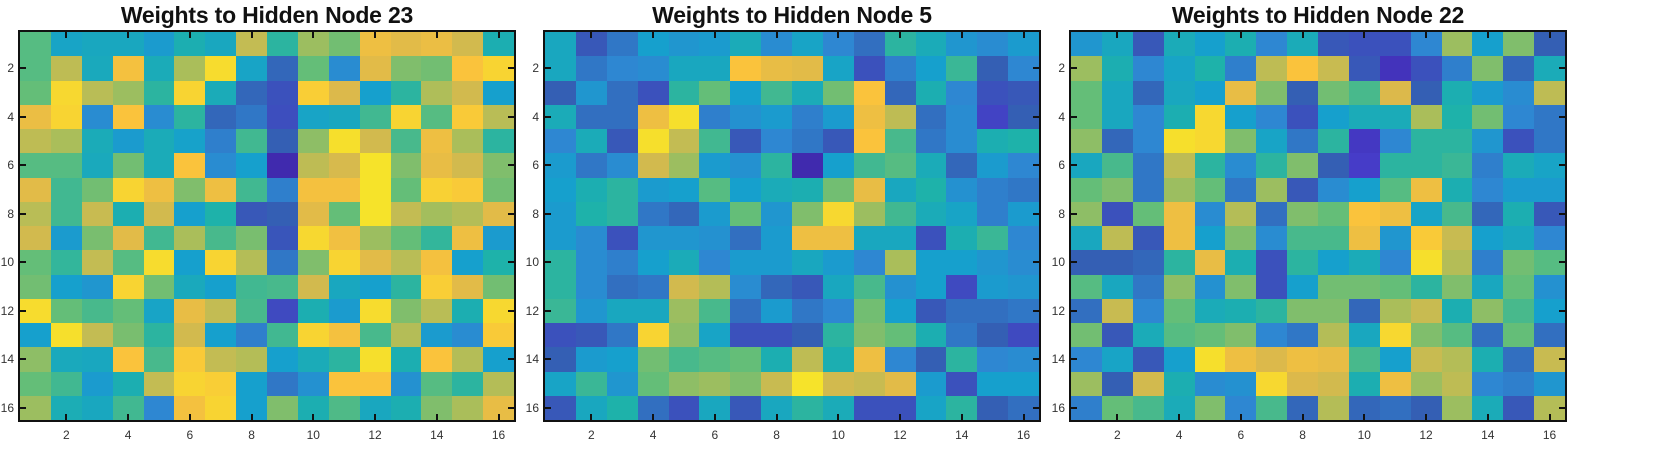  I want to click on y-tick-label: 16, so click(532, 407).